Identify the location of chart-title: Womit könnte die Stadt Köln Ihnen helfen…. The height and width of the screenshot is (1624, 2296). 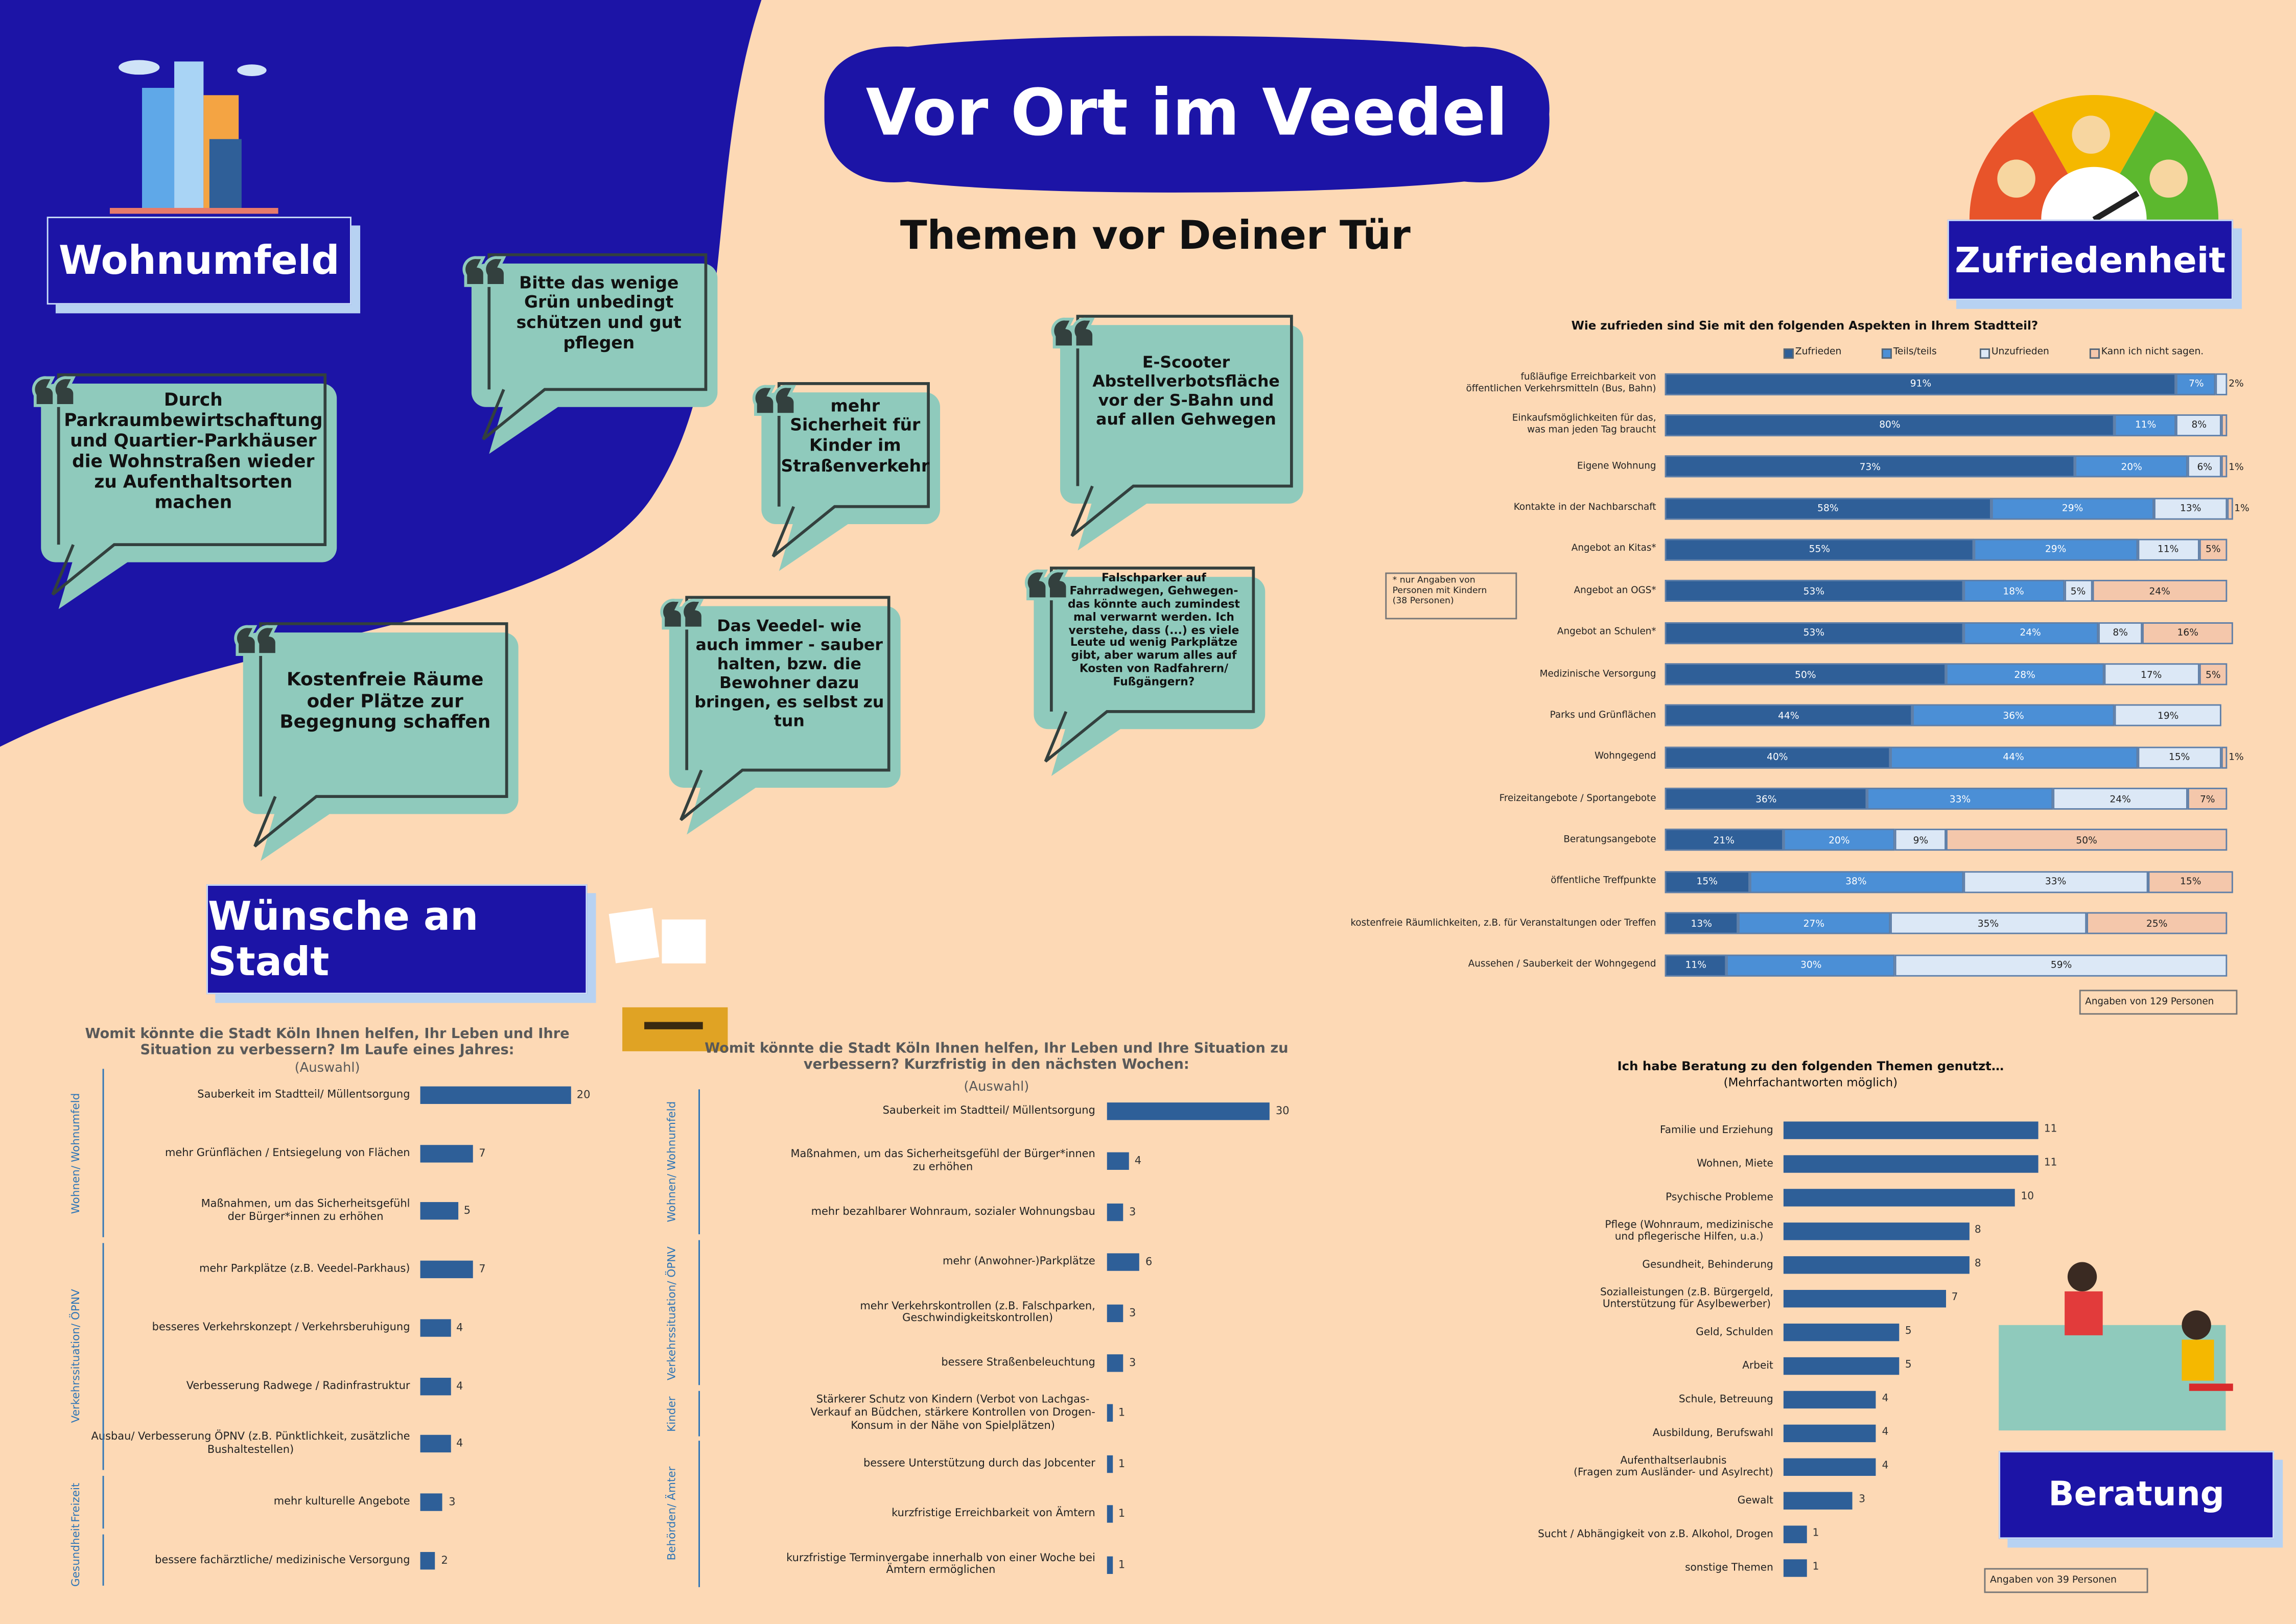
(996, 1057).